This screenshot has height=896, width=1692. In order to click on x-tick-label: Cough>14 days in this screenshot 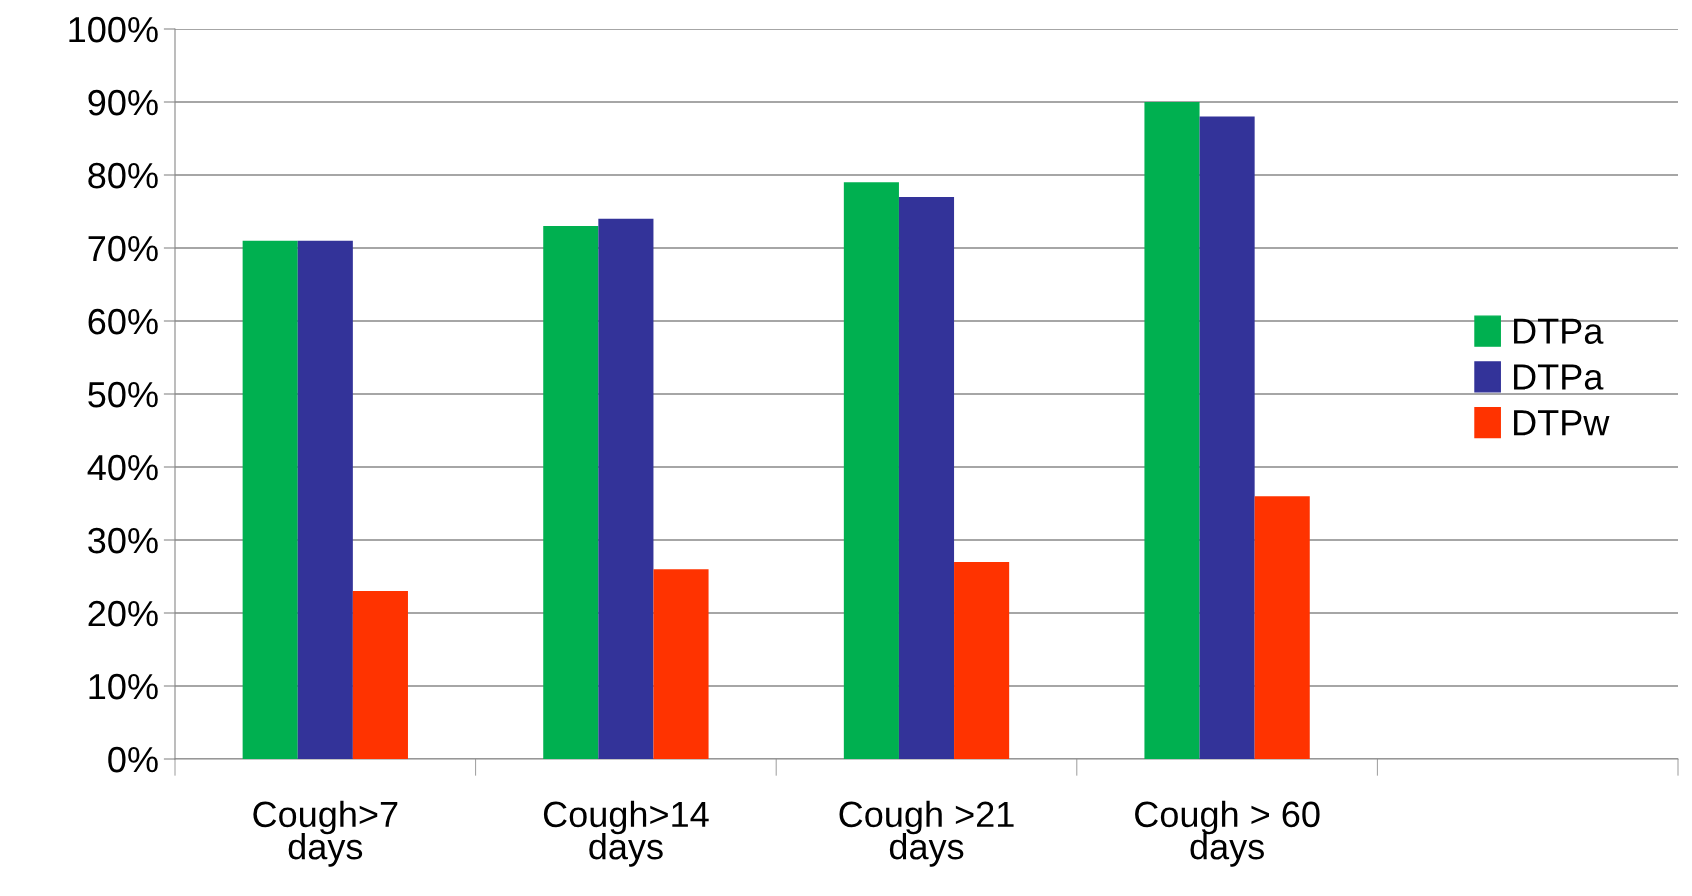, I will do `click(626, 833)`.